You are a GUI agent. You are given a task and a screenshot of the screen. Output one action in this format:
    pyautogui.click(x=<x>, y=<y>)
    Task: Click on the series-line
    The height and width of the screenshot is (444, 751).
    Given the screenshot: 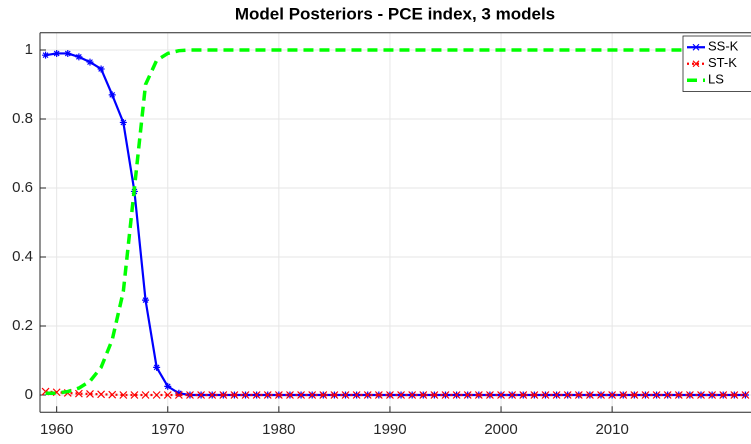 What is the action you would take?
    pyautogui.click(x=395, y=393)
    